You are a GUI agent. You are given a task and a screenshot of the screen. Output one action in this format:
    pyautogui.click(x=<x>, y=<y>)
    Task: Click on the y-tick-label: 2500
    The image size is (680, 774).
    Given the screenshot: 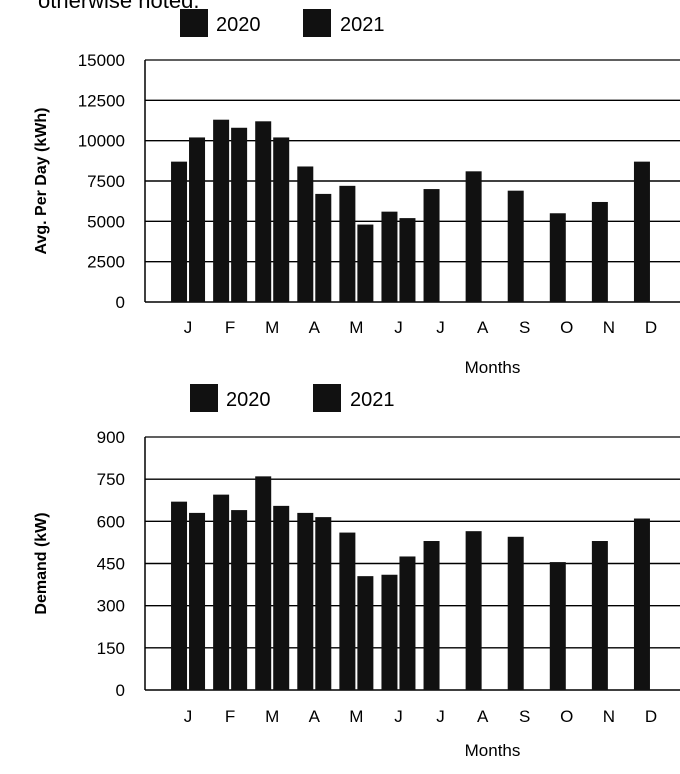 What is the action you would take?
    pyautogui.click(x=106, y=262)
    